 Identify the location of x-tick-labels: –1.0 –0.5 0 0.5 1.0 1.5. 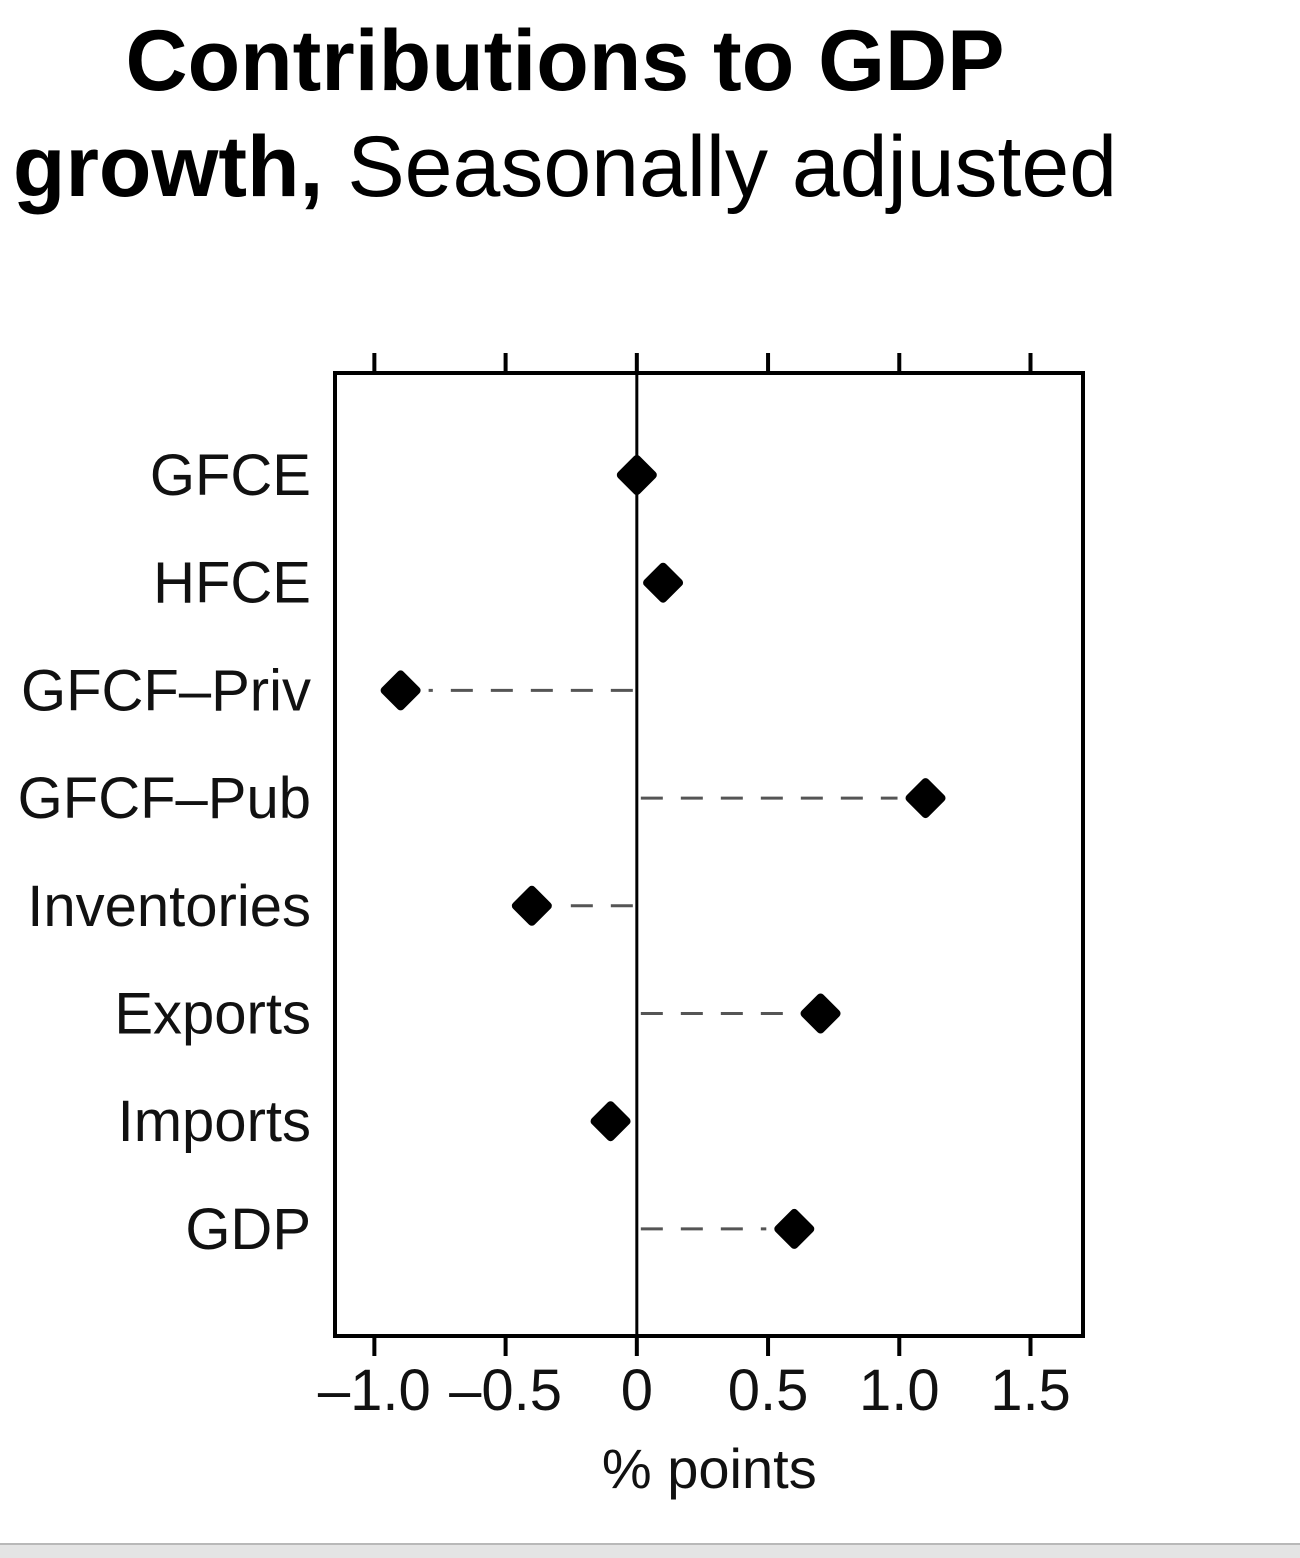
(694, 1390).